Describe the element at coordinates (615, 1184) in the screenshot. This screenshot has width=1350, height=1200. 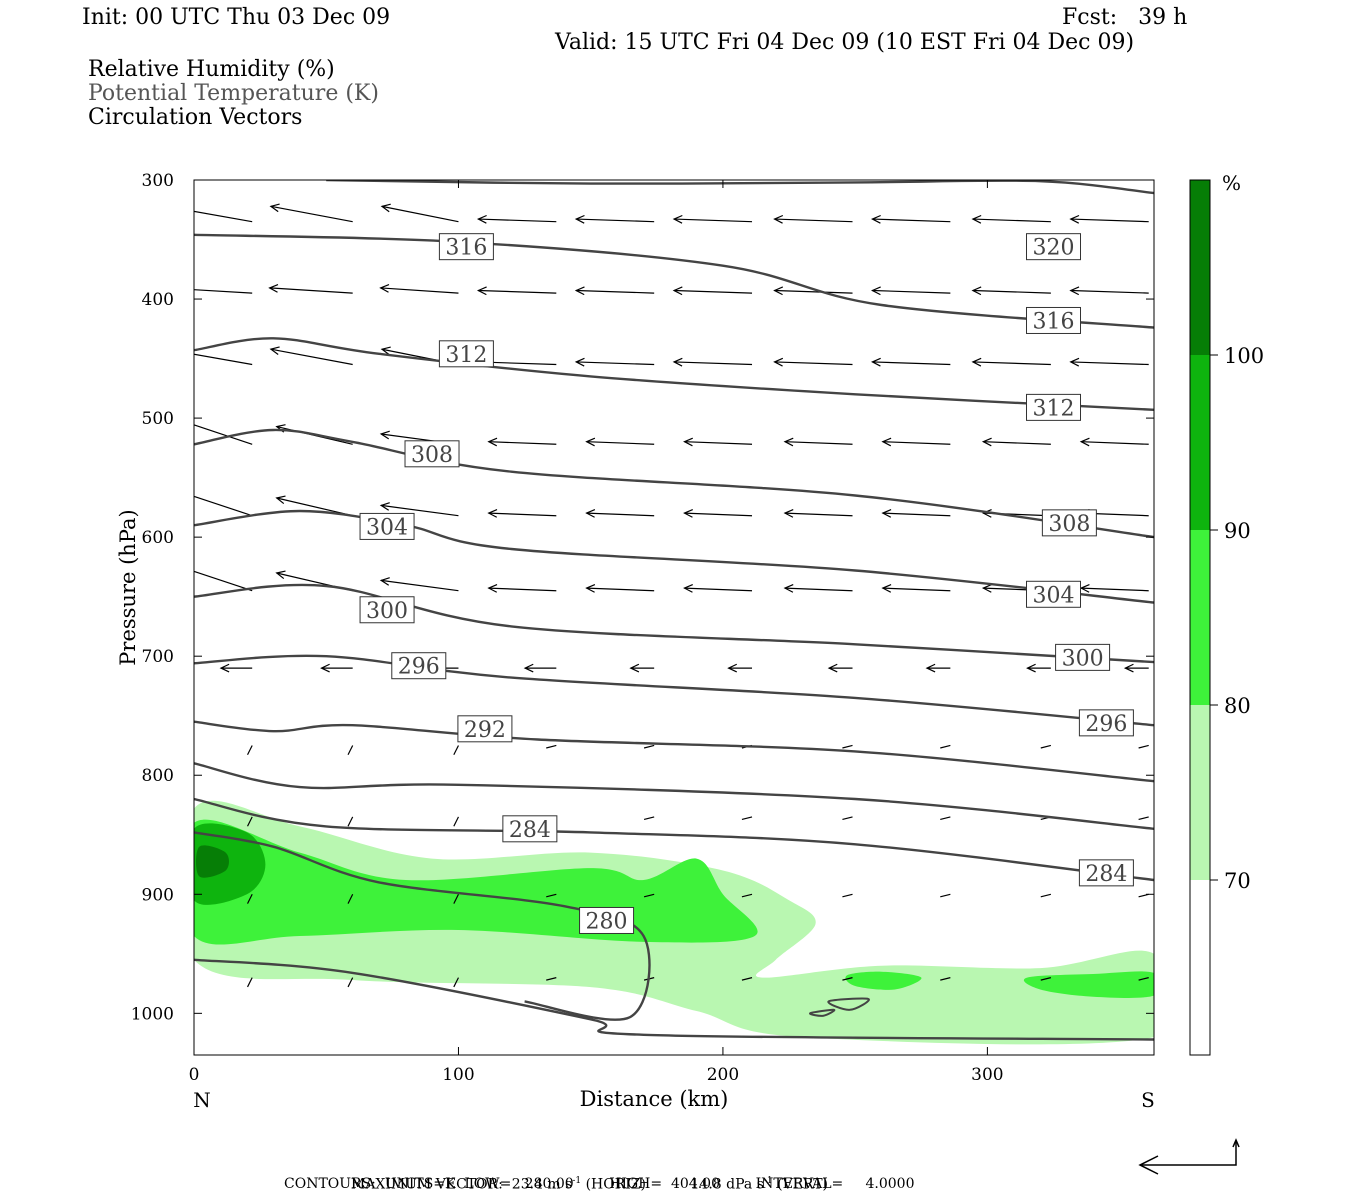
I see `max-horiz-unit: (HORIZ)` at that location.